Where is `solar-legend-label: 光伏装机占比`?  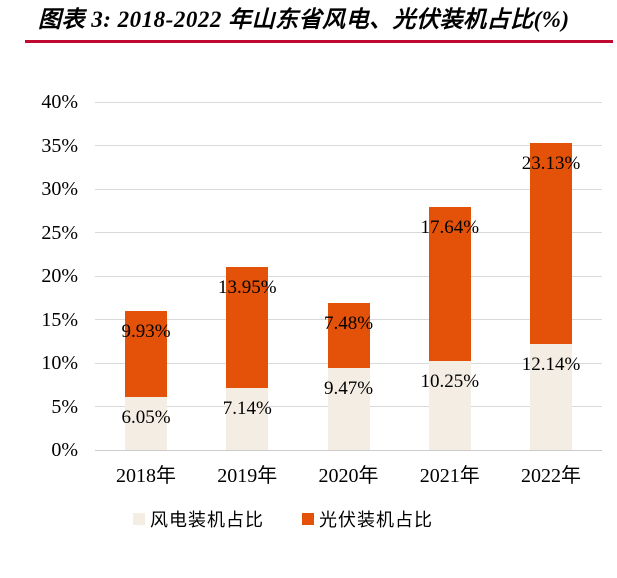 solar-legend-label: 光伏装机占比 is located at coordinates (376, 520).